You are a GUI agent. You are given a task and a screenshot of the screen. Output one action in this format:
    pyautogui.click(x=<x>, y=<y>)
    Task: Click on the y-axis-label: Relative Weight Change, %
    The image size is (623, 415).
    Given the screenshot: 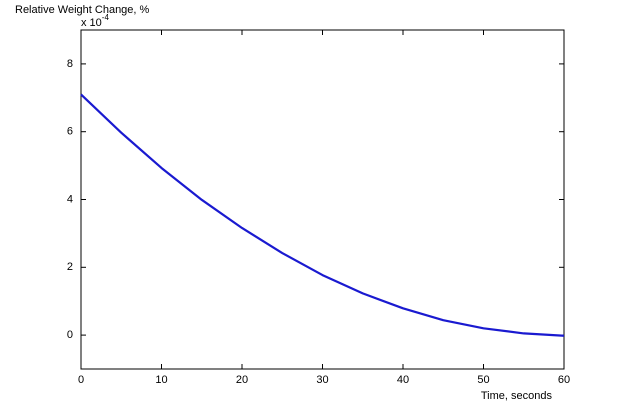 What is the action you would take?
    pyautogui.click(x=82, y=10)
    